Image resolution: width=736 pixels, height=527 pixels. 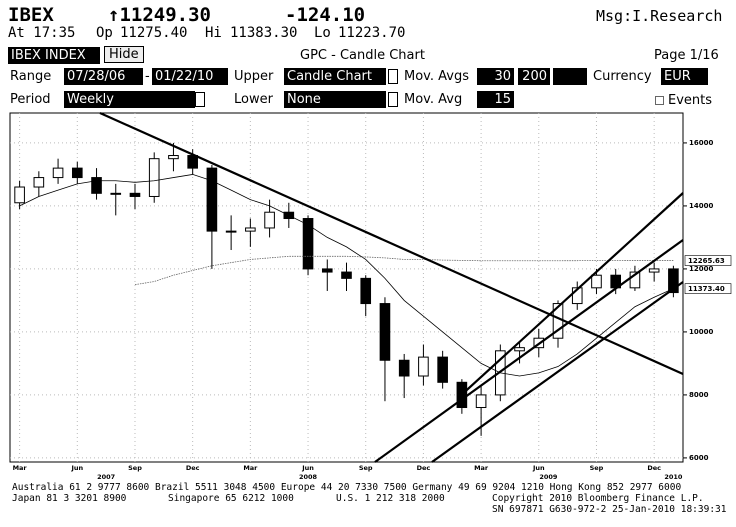 What do you see at coordinates (31, 76) in the screenshot?
I see `range-label: Range` at bounding box center [31, 76].